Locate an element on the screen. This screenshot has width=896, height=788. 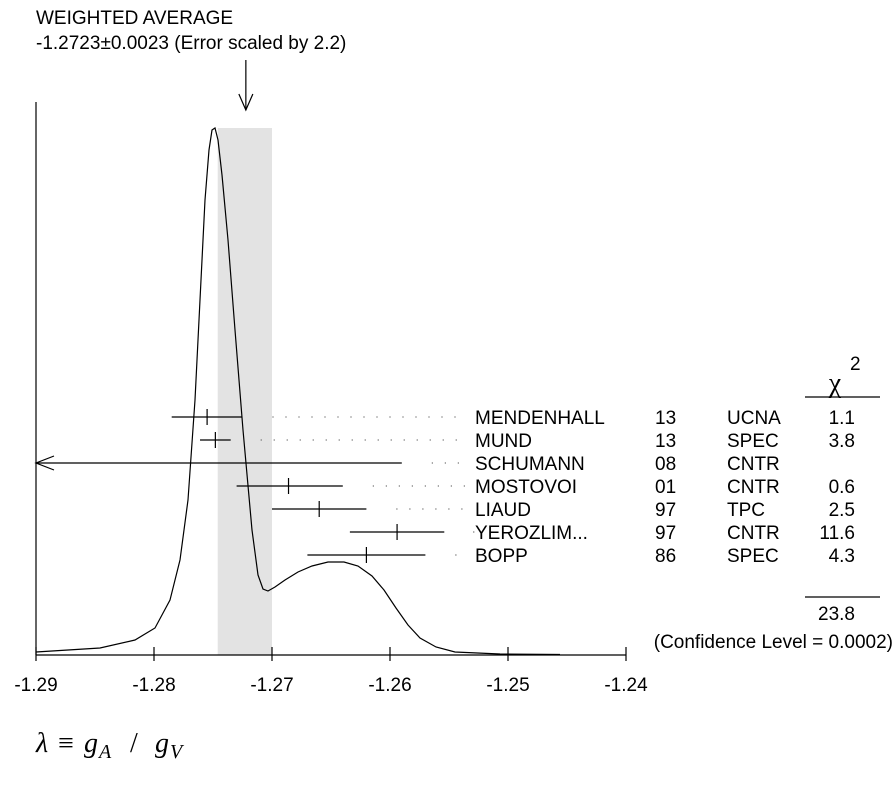
x-axis-label: λ ≡ g A / g V is located at coordinates (110, 745).